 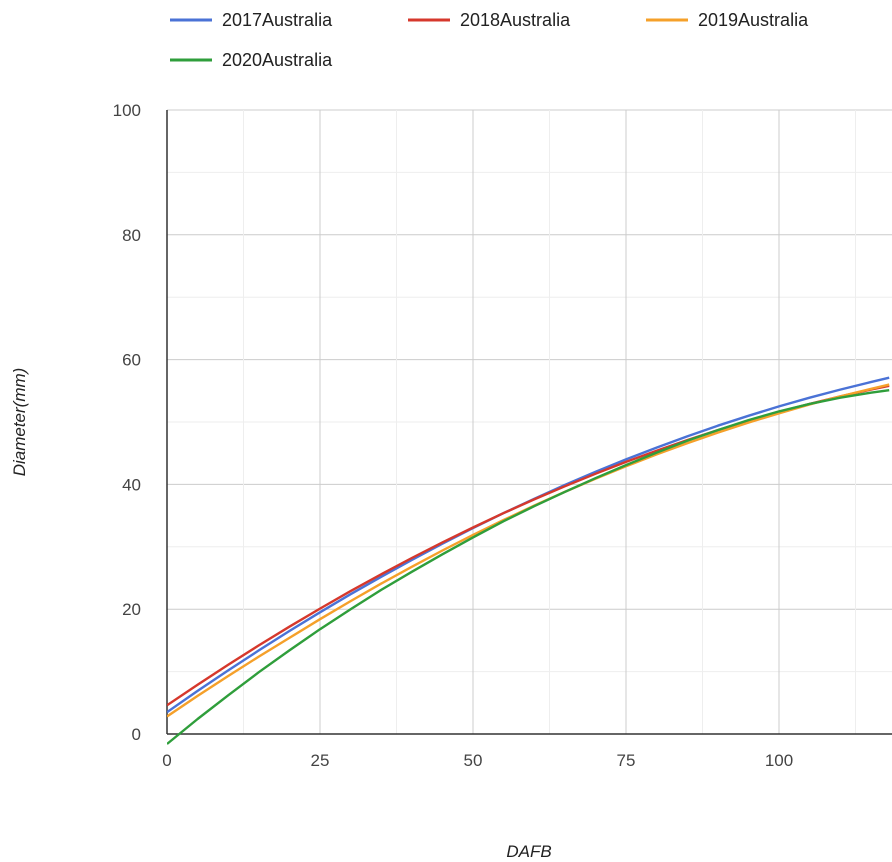 What do you see at coordinates (127, 110) in the screenshot?
I see `y-tick-label: 100` at bounding box center [127, 110].